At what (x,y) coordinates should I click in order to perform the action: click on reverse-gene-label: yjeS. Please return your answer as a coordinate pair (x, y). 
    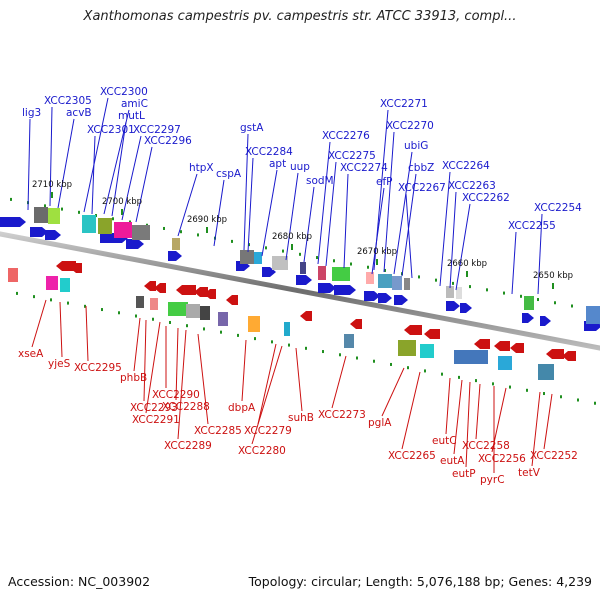
    Looking at the image, I should click on (59, 364).